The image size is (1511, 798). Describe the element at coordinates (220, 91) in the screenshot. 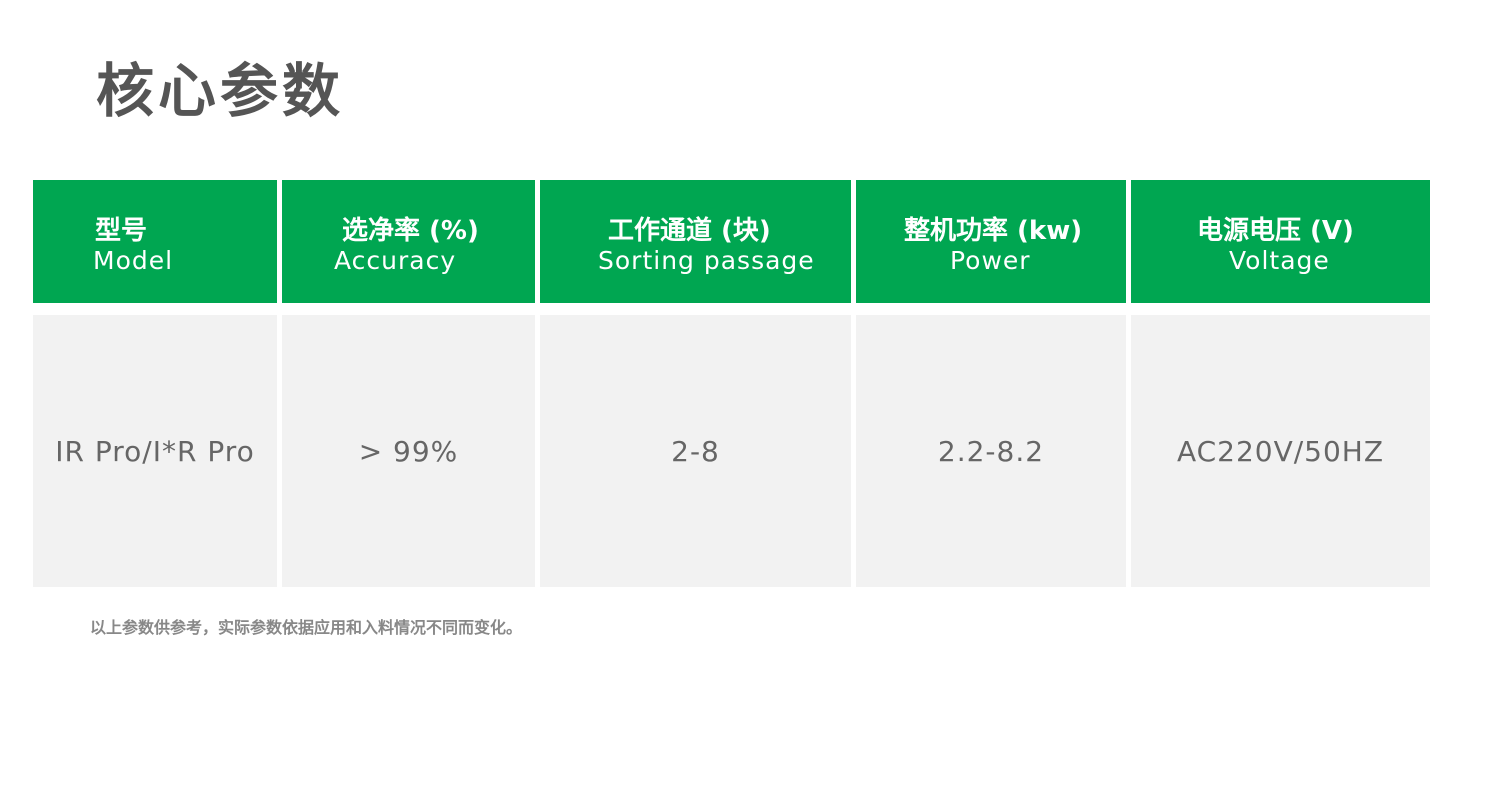

I see `page-title: 核心参数` at that location.